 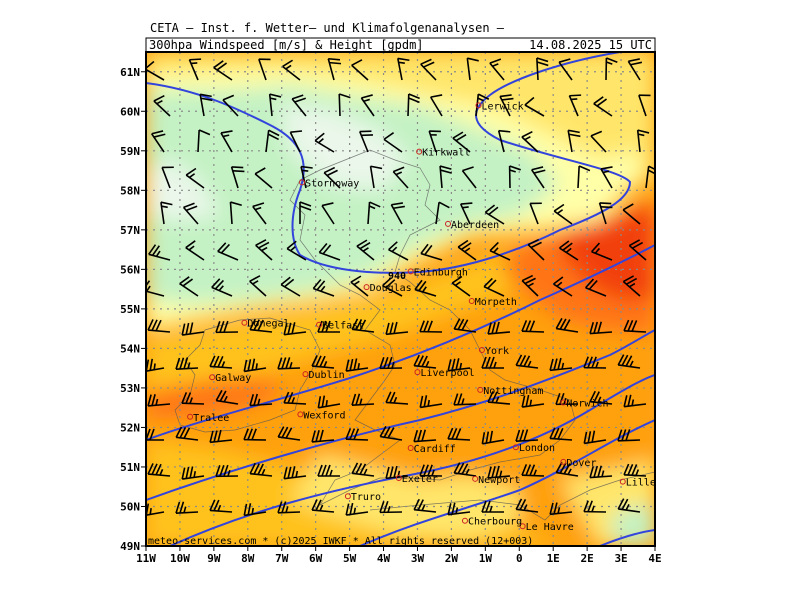 What do you see at coordinates (130, 546) in the screenshot?
I see `lat-tick-label: 49N` at bounding box center [130, 546].